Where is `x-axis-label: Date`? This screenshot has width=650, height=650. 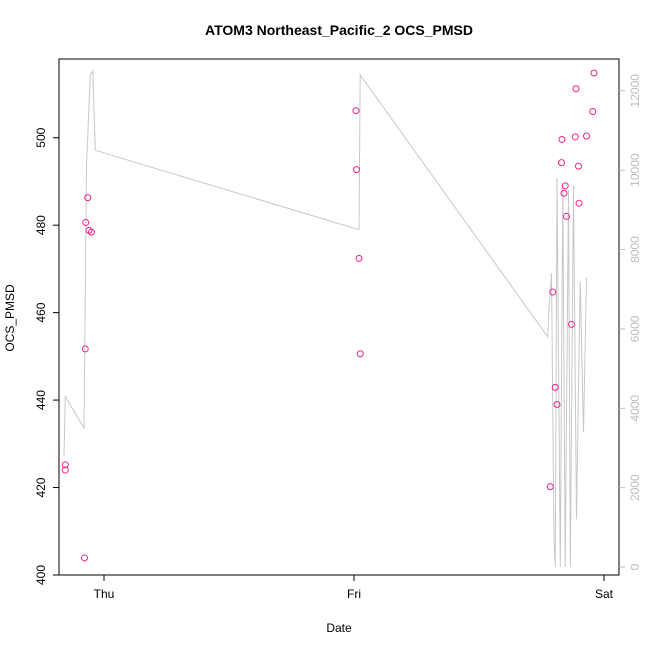
x-axis-label: Date is located at coordinates (339, 628).